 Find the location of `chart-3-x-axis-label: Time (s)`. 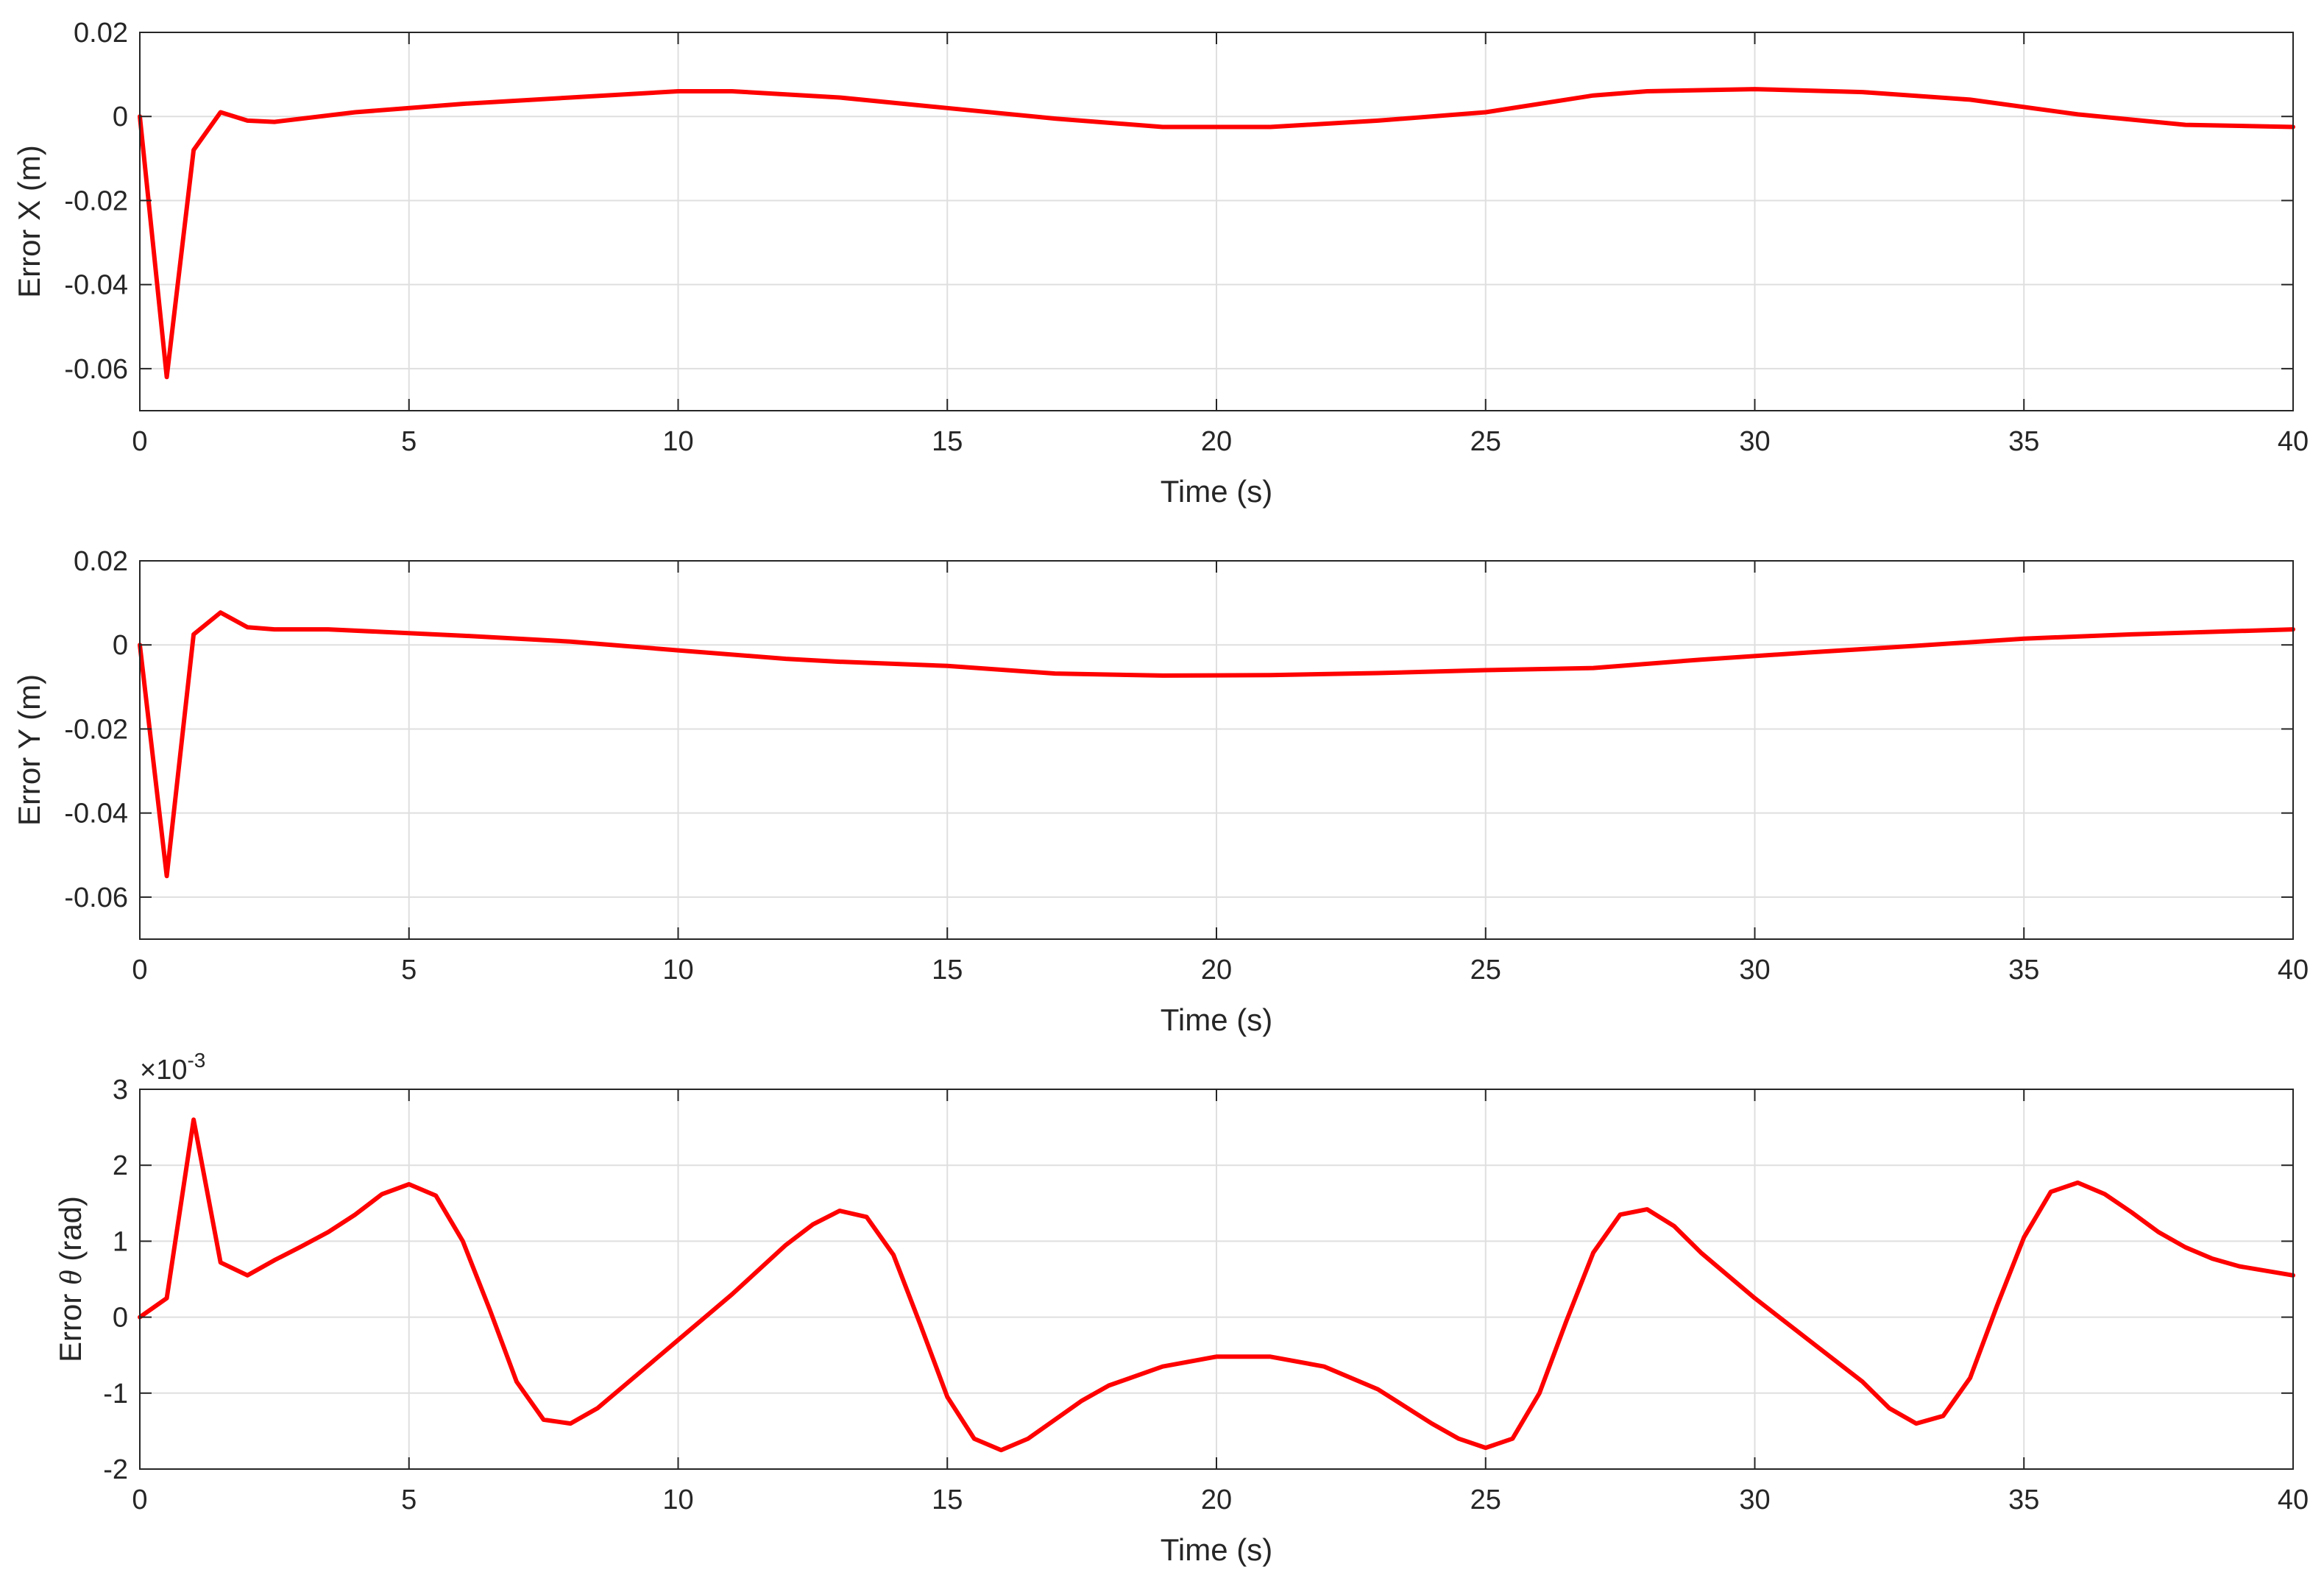

chart-3-x-axis-label: Time (s) is located at coordinates (1216, 1549).